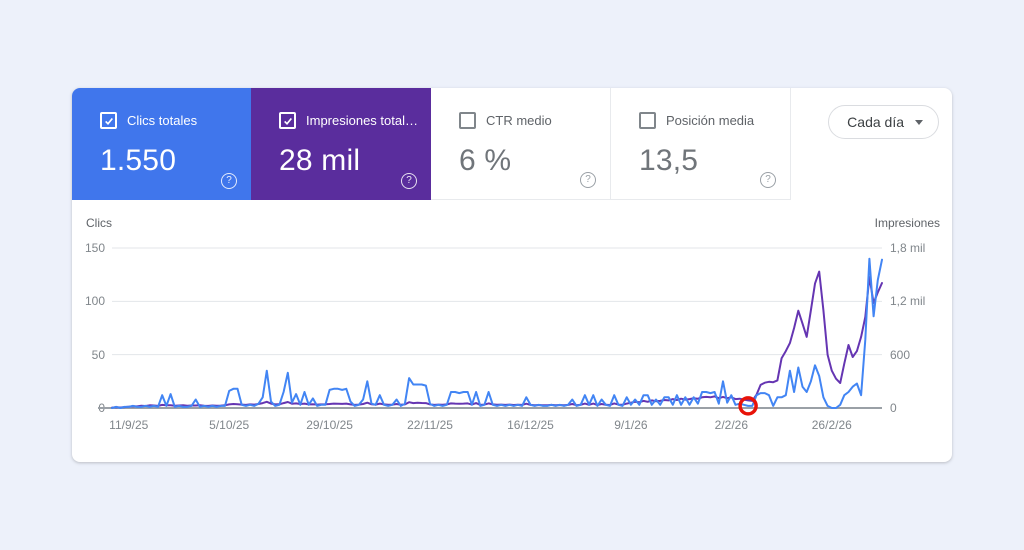 The height and width of the screenshot is (550, 1024). I want to click on left-axis-tick-labels: 050100150, so click(88, 328).